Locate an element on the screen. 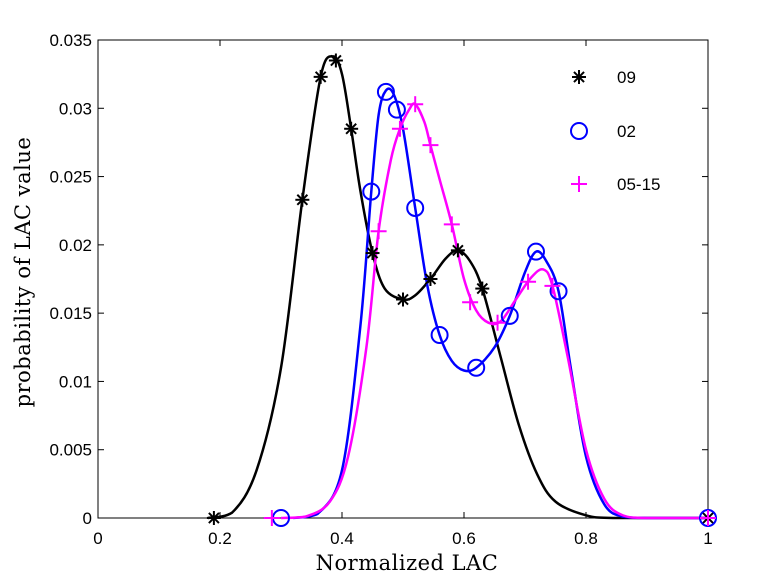 This screenshot has height=584, width=778. legend: 09 02 05-15 is located at coordinates (615, 131).